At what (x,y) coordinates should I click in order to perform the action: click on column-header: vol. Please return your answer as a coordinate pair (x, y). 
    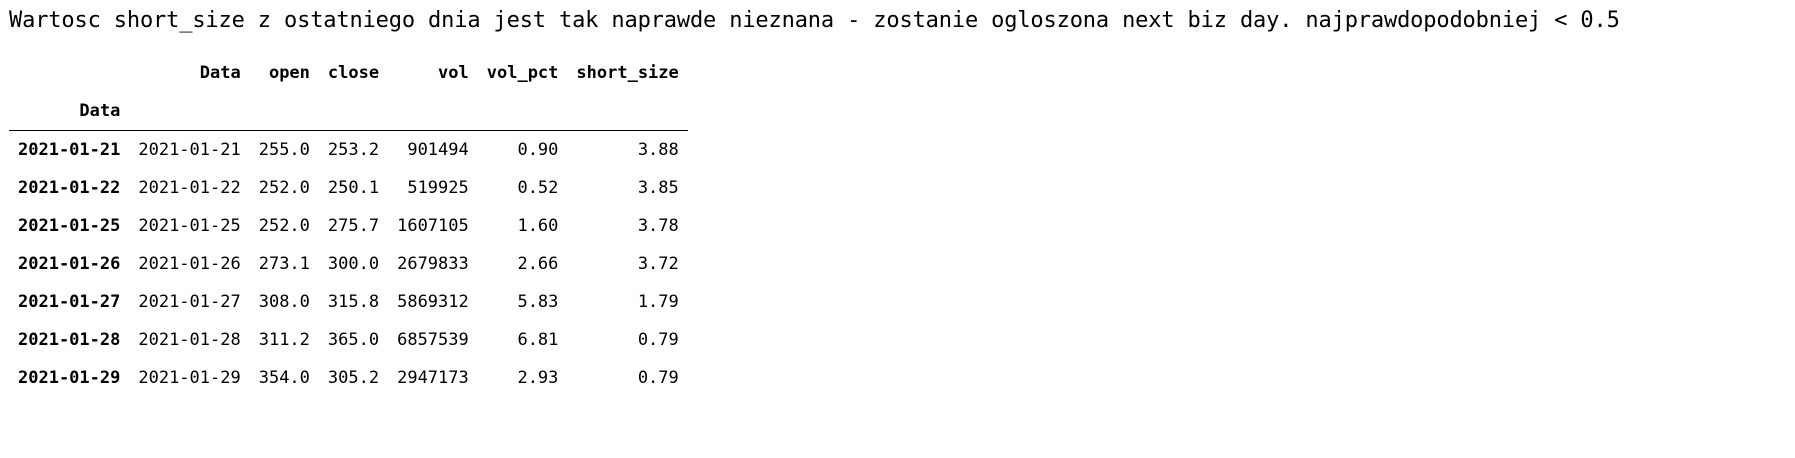
    Looking at the image, I should click on (453, 73).